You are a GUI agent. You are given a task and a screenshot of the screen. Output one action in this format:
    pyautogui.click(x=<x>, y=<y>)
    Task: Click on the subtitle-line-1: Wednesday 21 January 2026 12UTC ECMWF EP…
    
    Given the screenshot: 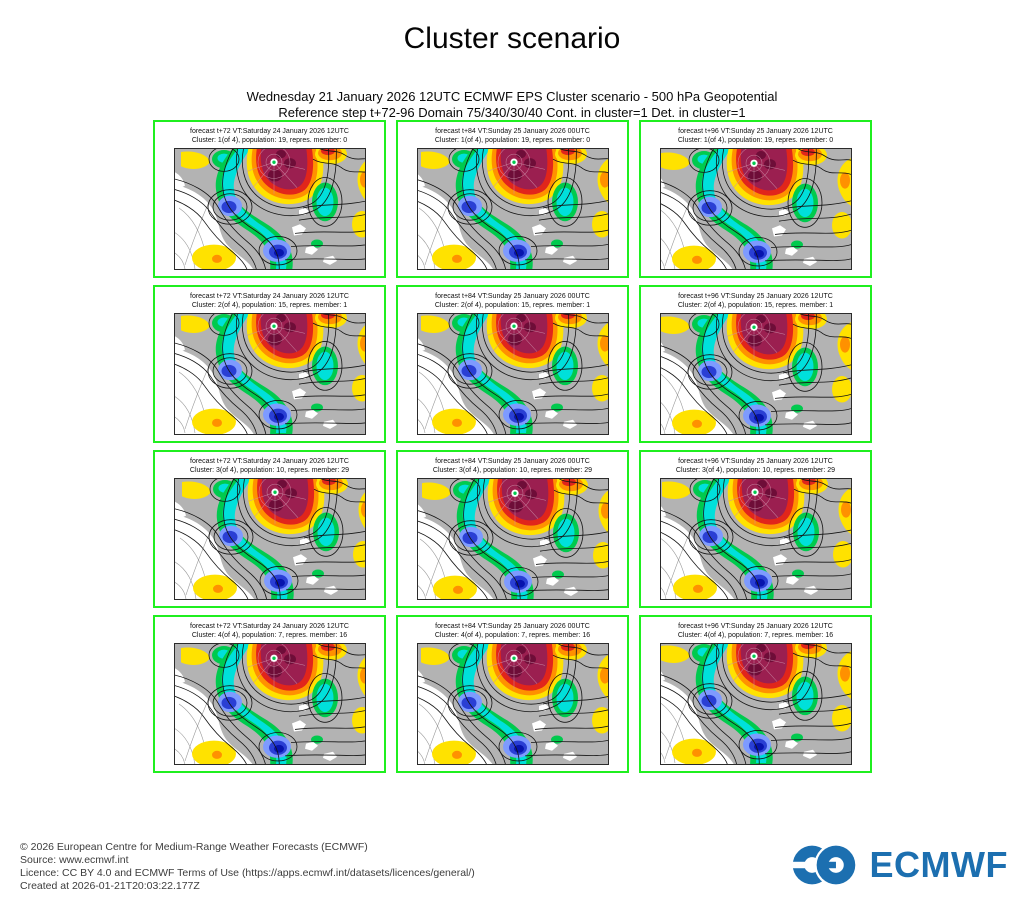 What is the action you would take?
    pyautogui.click(x=512, y=96)
    